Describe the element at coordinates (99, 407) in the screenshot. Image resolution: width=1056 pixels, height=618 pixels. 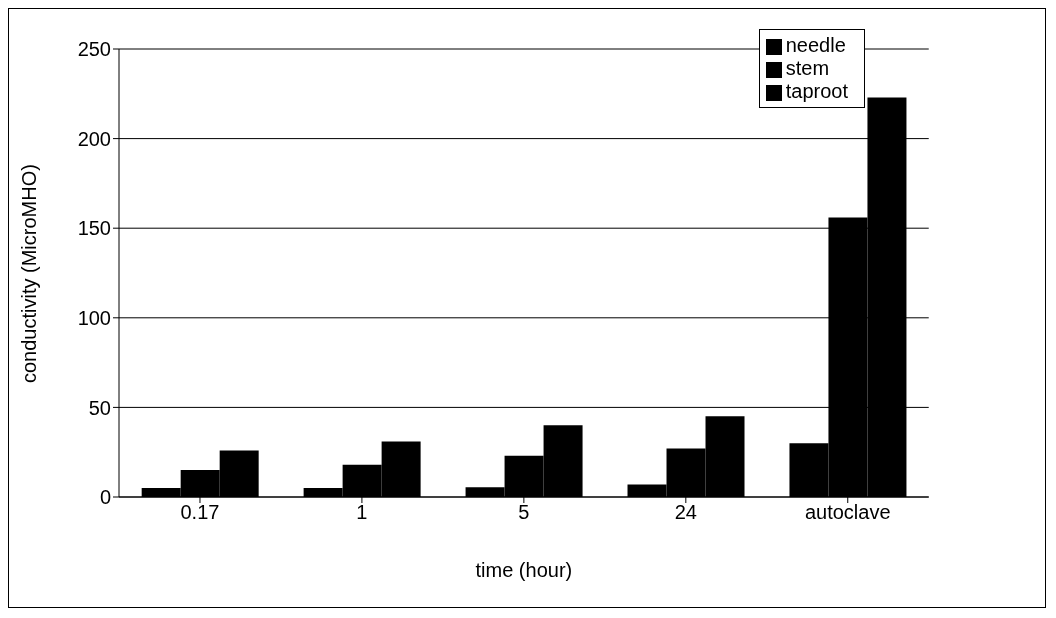
I see `y-tick-label: 50` at that location.